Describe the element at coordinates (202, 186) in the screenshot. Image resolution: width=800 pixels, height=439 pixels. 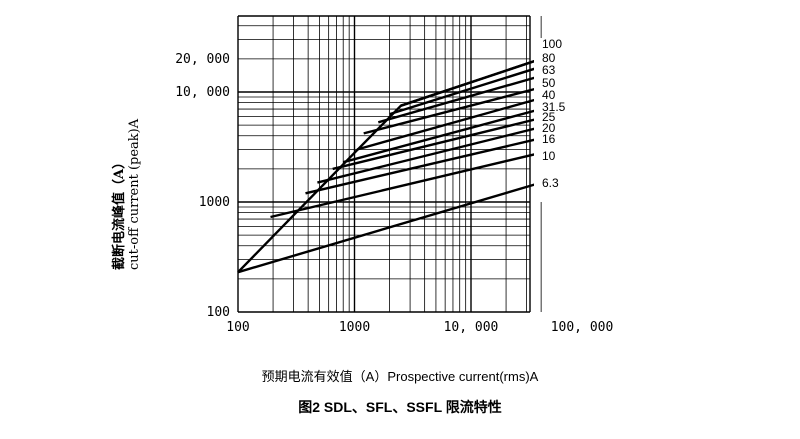
I see `y-tick-labels: 100 1000 10, 000 20, 000` at that location.